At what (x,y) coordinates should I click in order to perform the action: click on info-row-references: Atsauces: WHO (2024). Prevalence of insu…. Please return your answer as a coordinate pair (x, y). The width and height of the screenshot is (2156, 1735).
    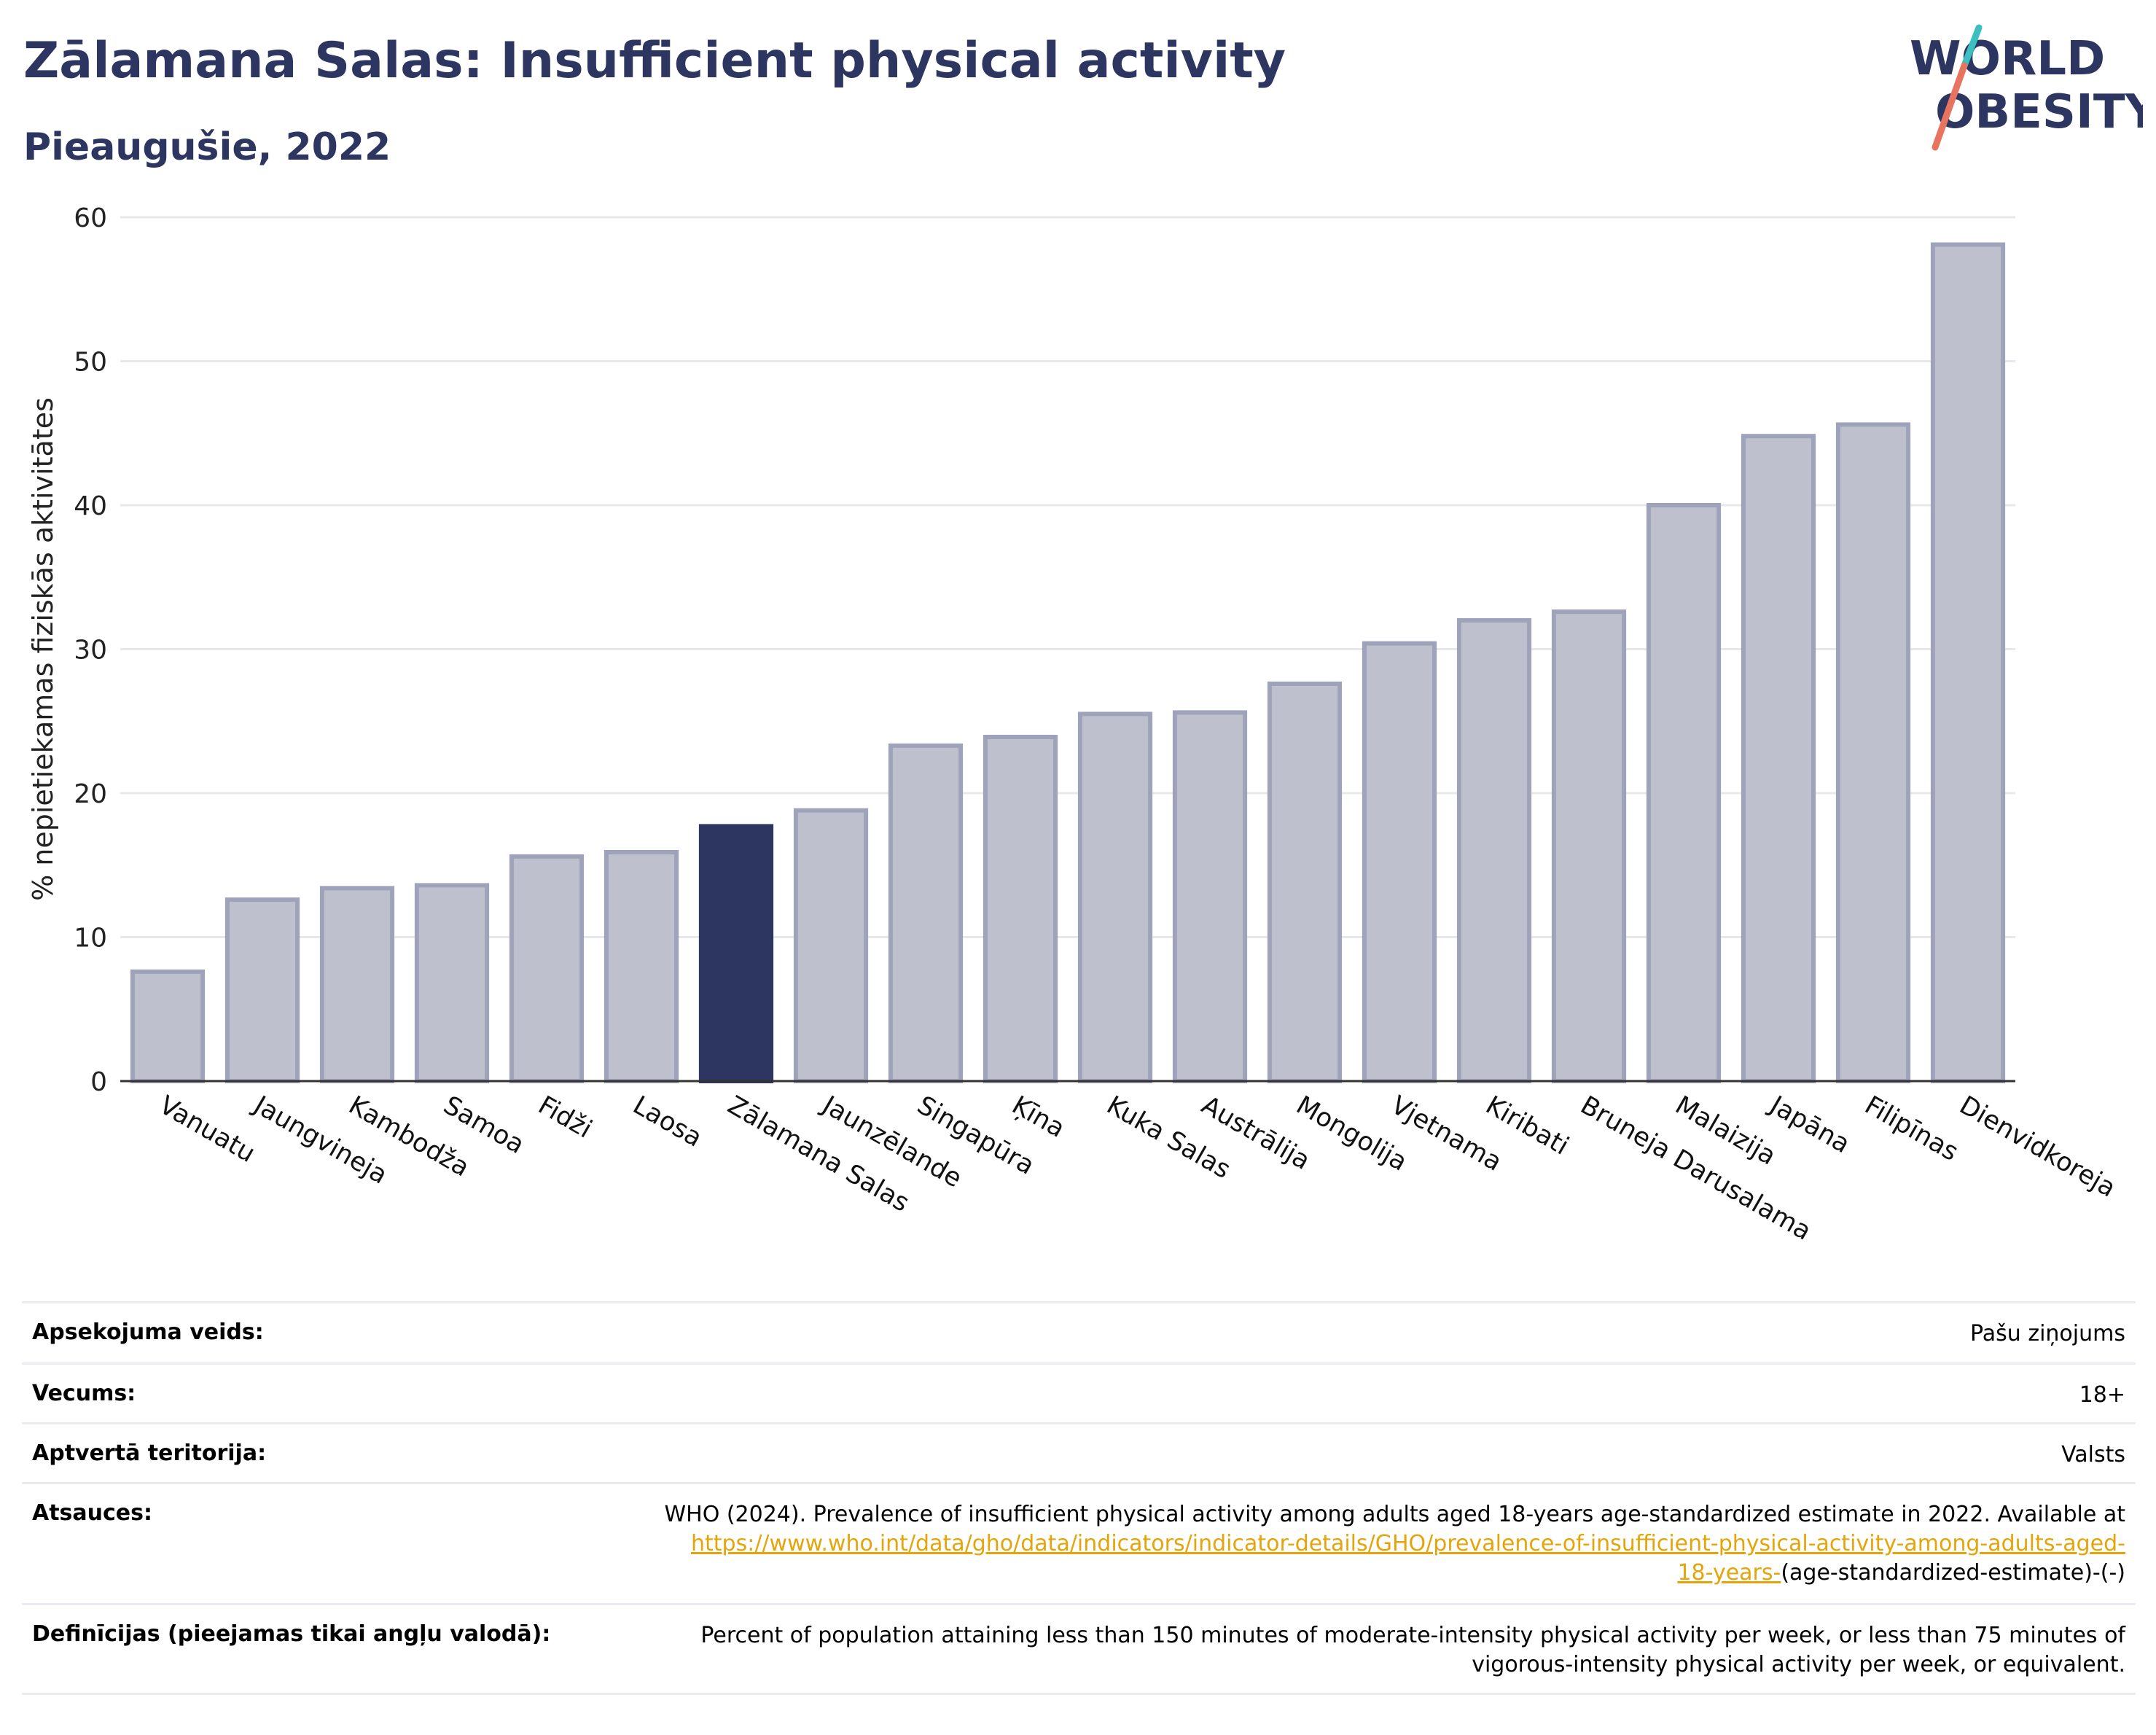
    Looking at the image, I should click on (1079, 1542).